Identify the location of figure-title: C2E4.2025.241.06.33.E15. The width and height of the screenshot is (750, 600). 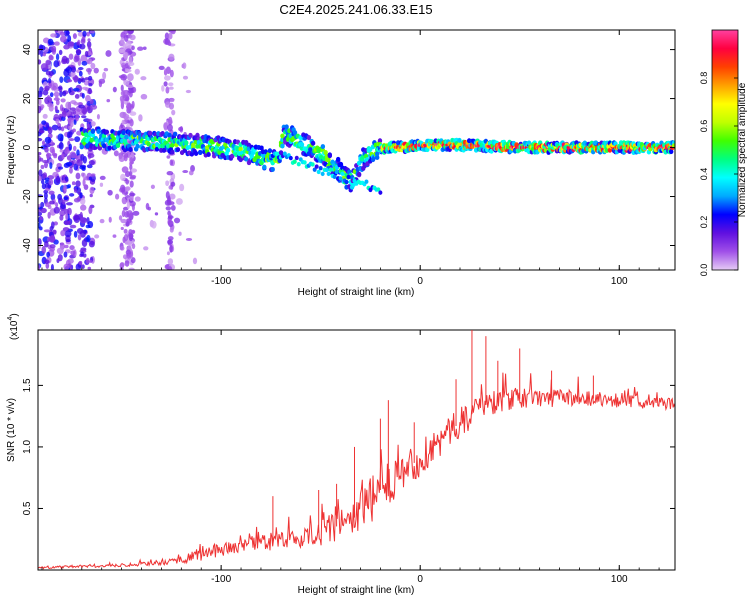
(355, 9).